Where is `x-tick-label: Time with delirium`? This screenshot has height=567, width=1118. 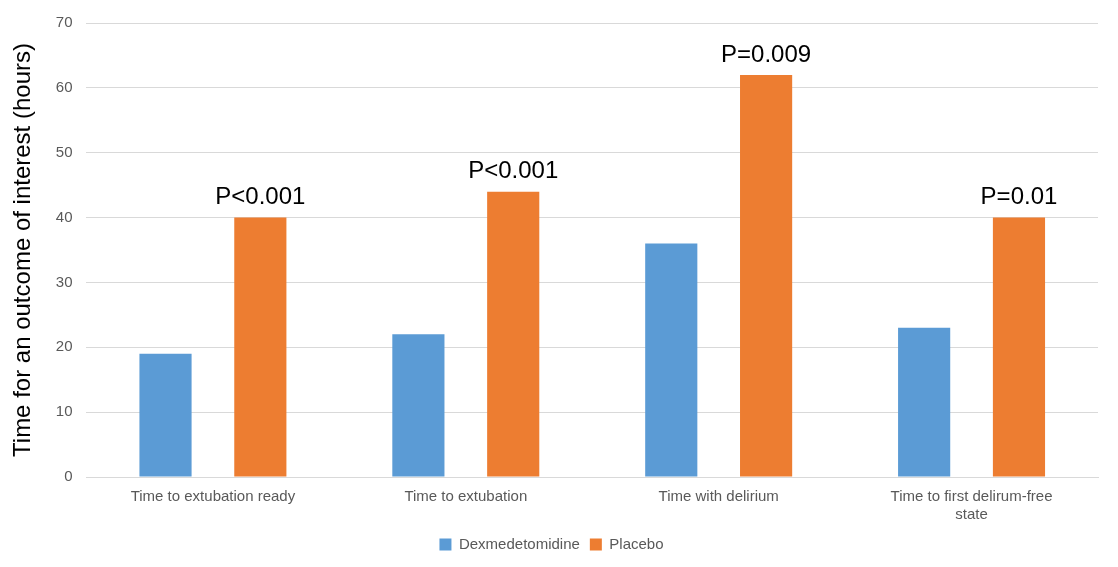 x-tick-label: Time with delirium is located at coordinates (718, 496).